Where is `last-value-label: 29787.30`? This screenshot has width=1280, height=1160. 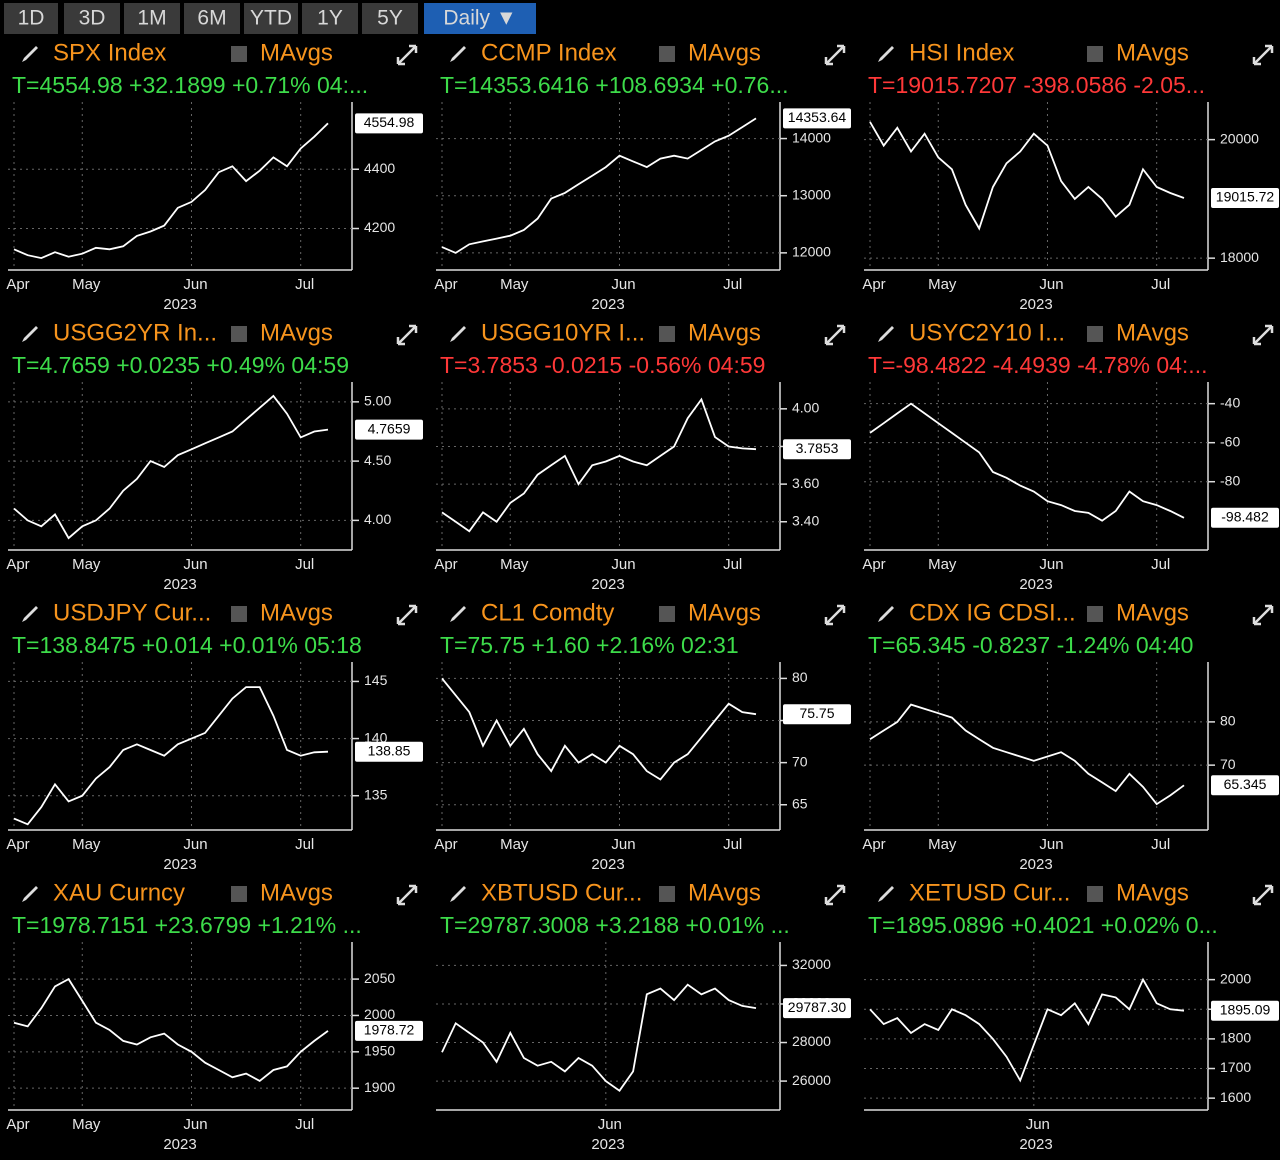 last-value-label: 29787.30 is located at coordinates (817, 1007).